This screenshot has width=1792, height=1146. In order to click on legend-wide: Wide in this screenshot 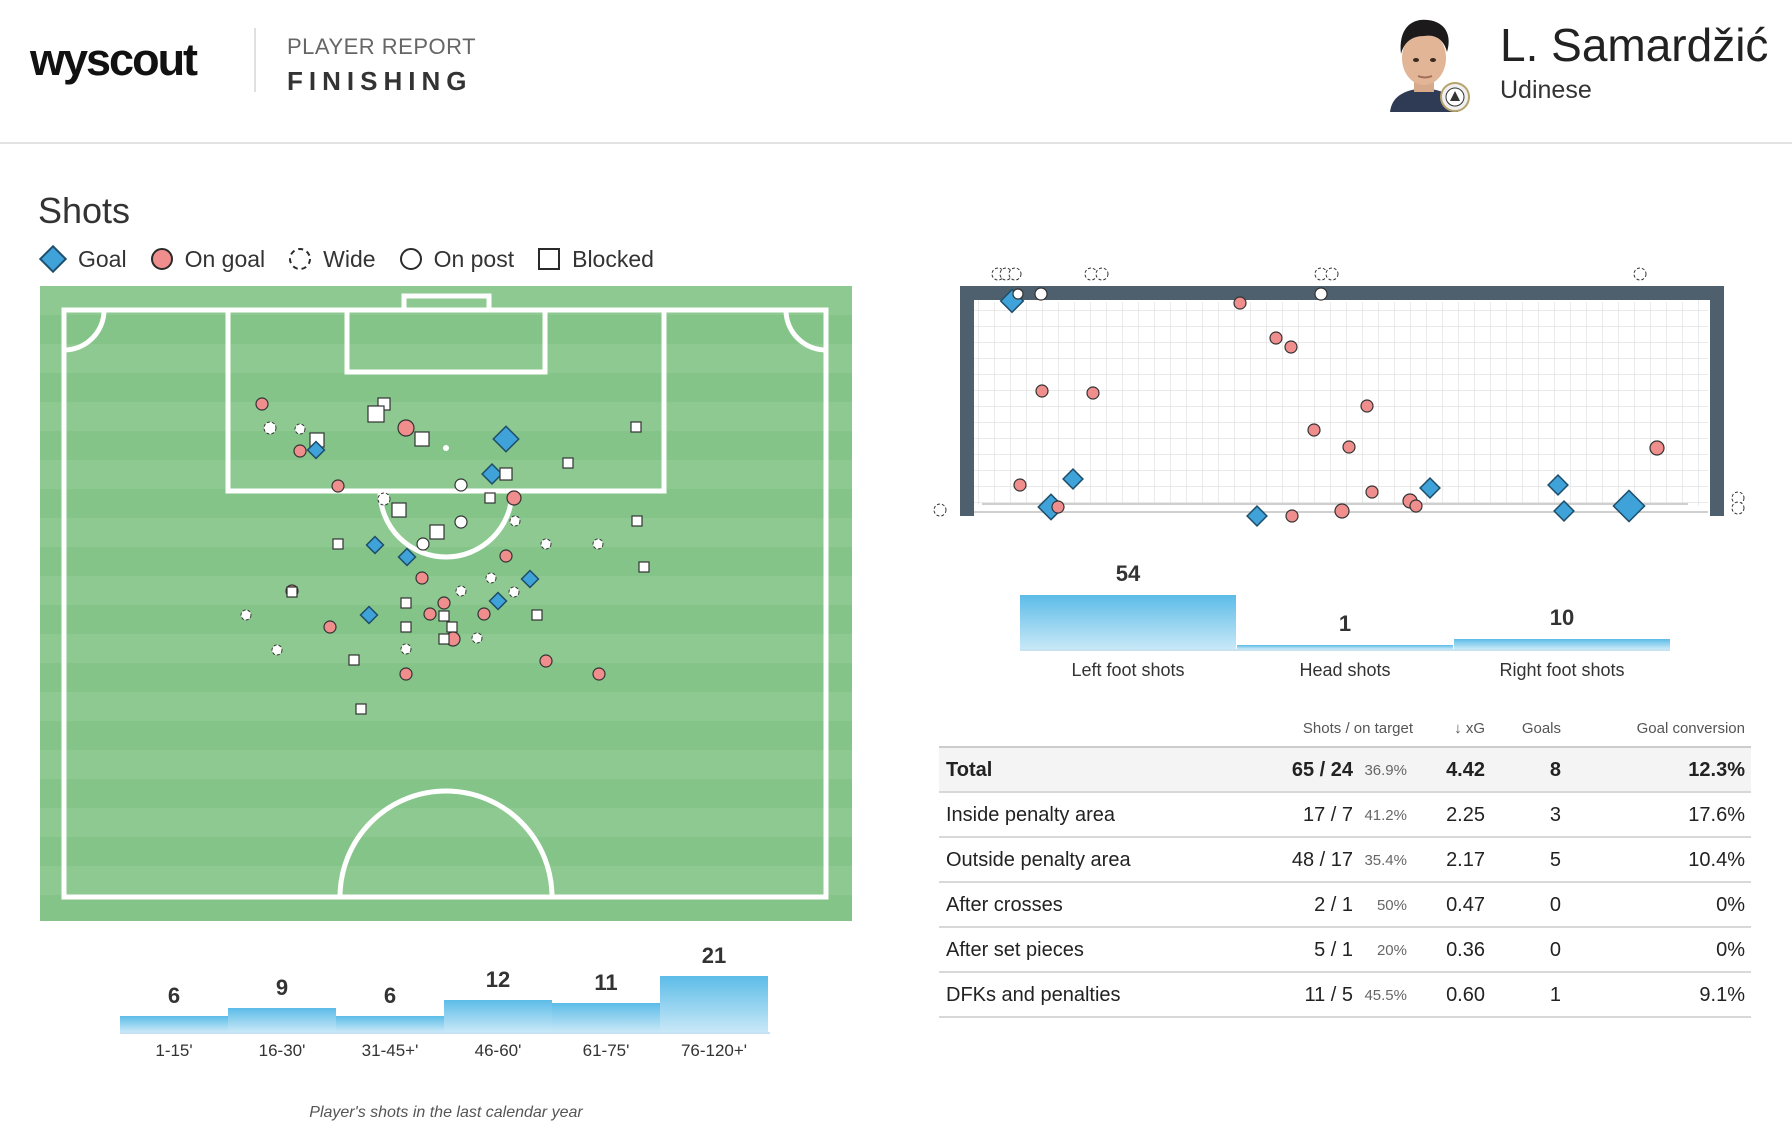, I will do `click(331, 259)`.